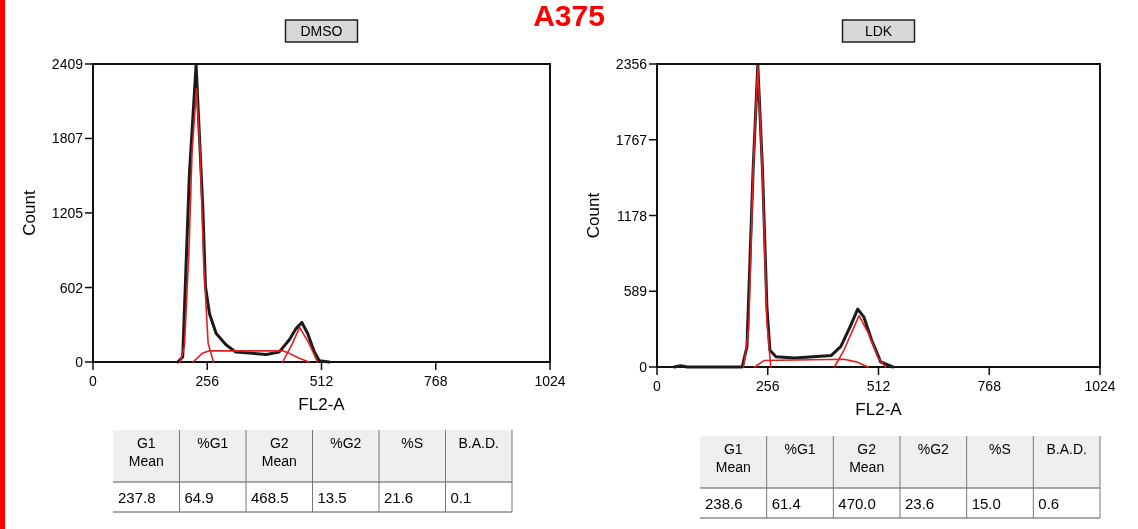 Image resolution: width=1138 pixels, height=529 pixels. What do you see at coordinates (270, 497) in the screenshot?
I see `text: 468.5` at bounding box center [270, 497].